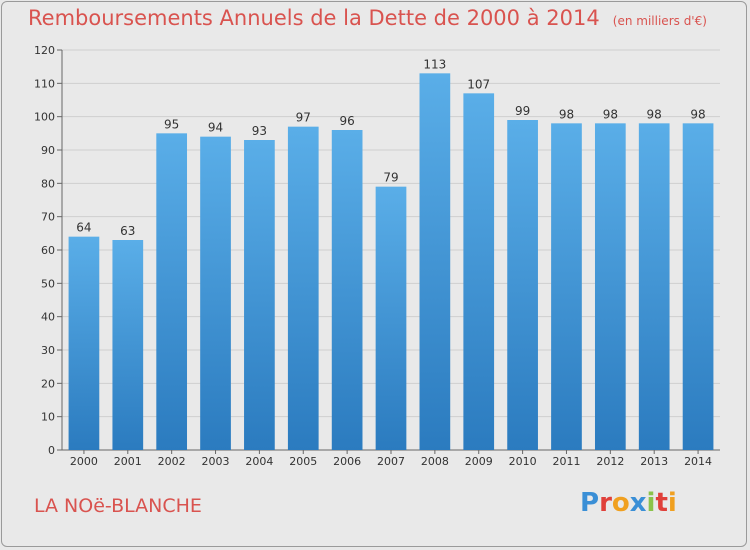  What do you see at coordinates (523, 461) in the screenshot?
I see `x-tick-label: 2010` at bounding box center [523, 461].